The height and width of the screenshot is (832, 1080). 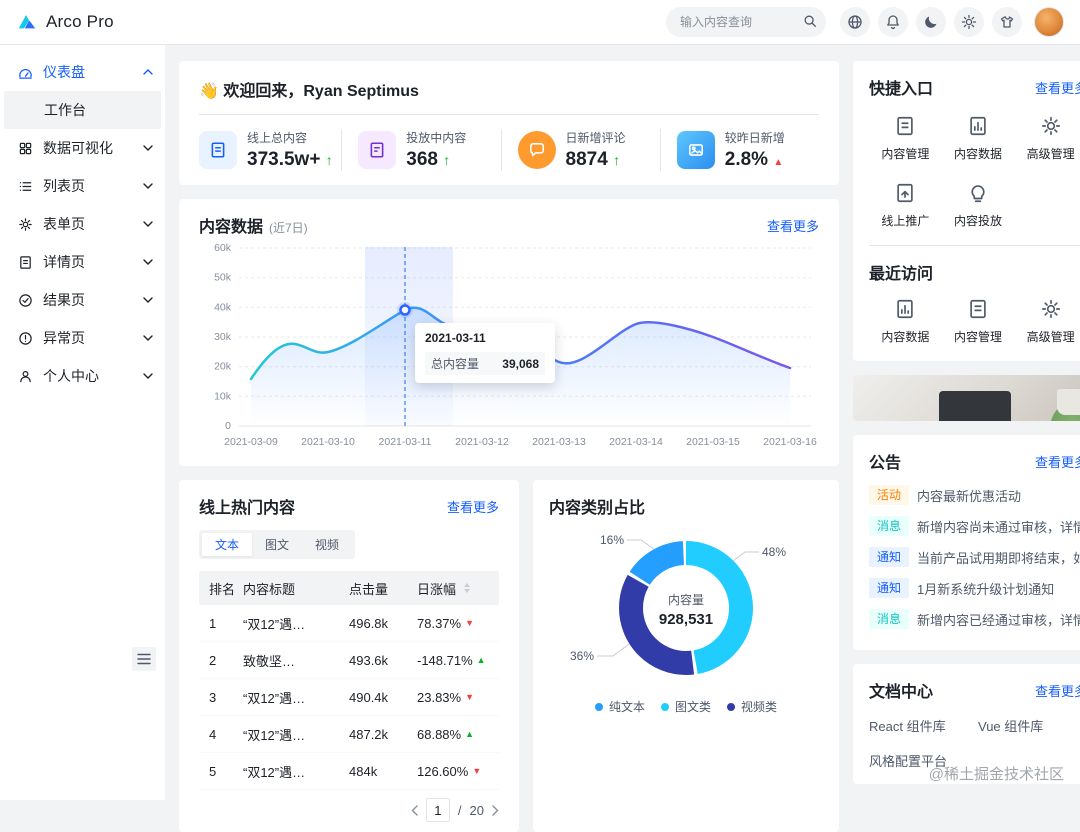 I want to click on prev-page-button, so click(x=414, y=810).